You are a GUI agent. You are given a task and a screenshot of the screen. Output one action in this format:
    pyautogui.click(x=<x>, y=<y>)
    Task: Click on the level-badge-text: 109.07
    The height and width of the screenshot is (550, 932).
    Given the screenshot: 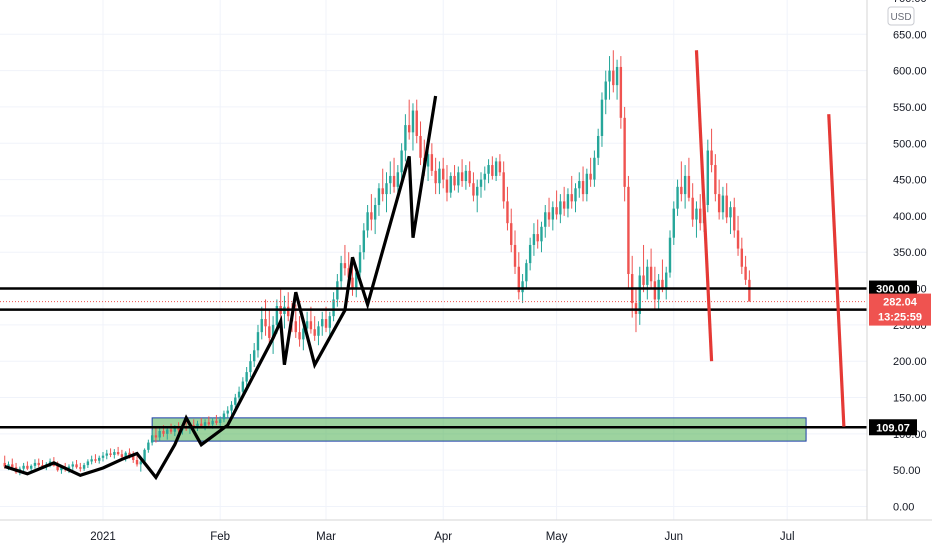 What is the action you would take?
    pyautogui.click(x=893, y=428)
    